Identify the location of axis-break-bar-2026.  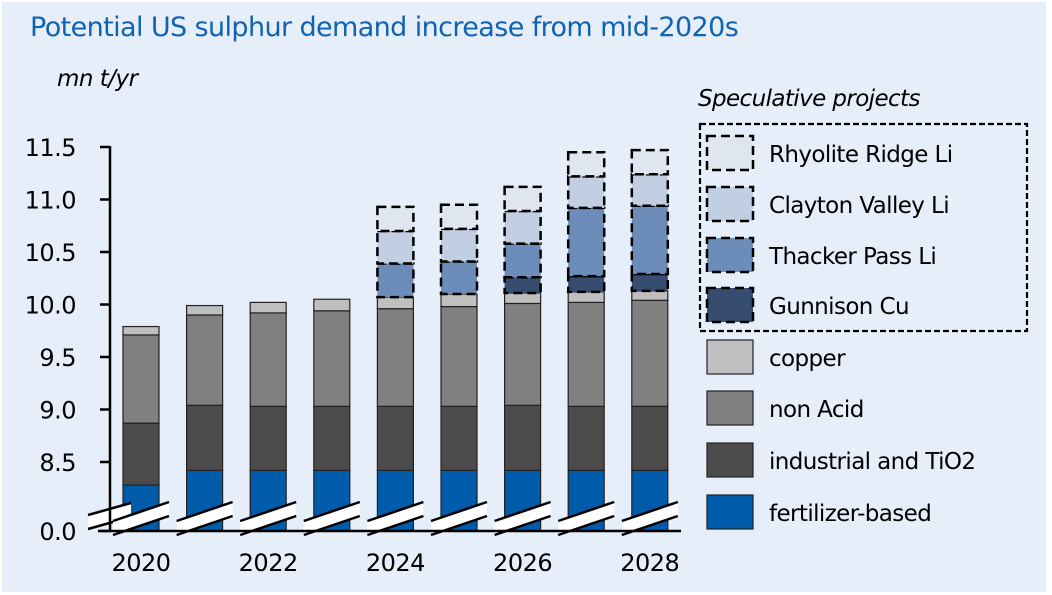
(522, 518).